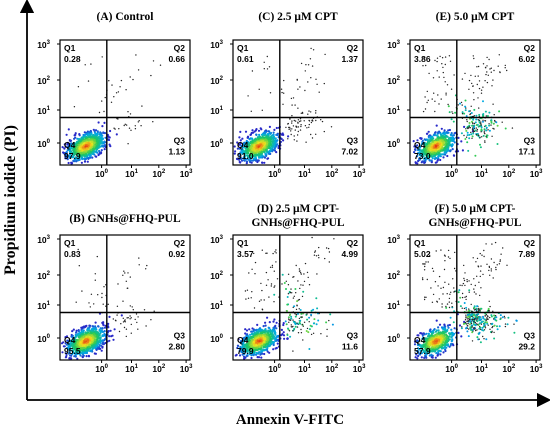  What do you see at coordinates (298, 17) in the screenshot?
I see `panel-title: (C) 2.5 μM CPT` at bounding box center [298, 17].